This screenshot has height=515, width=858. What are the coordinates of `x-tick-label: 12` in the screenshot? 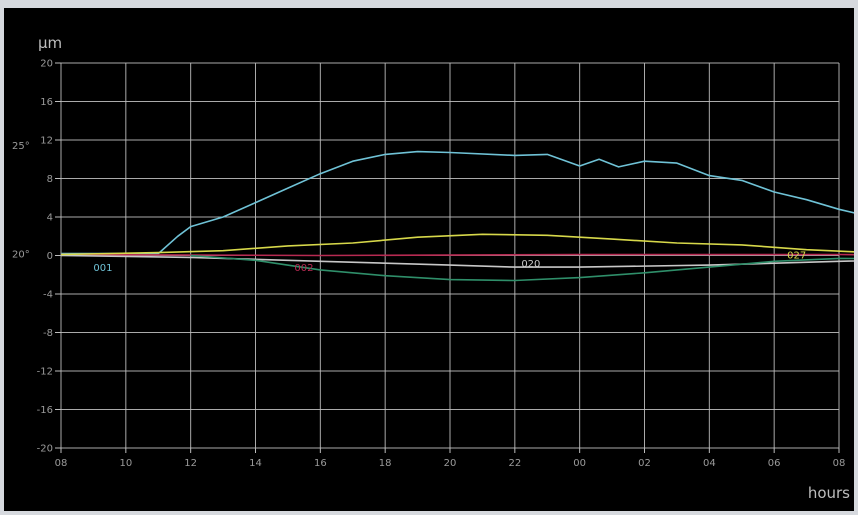 It's located at (190, 463).